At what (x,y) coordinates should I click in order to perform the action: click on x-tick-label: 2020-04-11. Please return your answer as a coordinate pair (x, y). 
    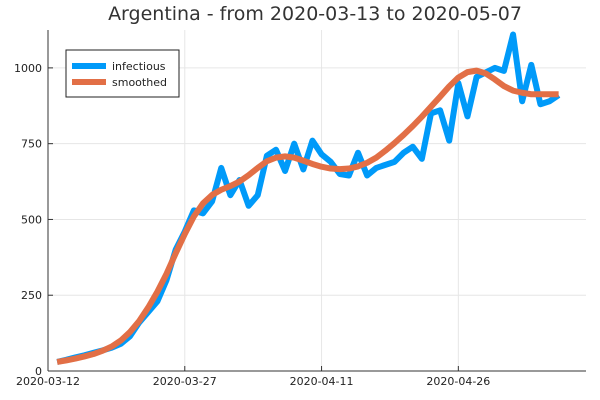
    Looking at the image, I should click on (322, 381).